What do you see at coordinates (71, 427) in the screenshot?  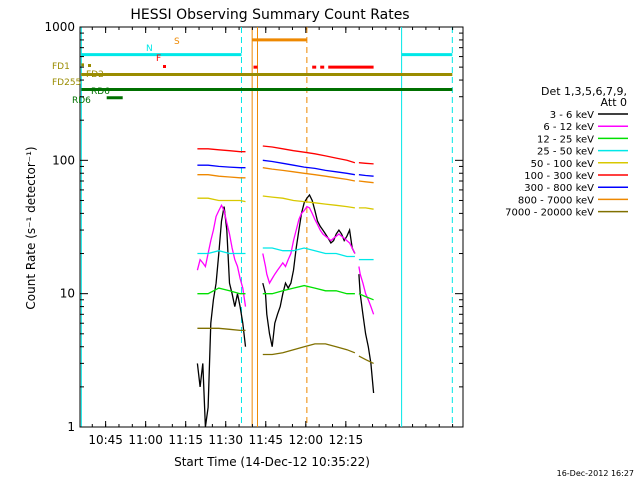 I see `y-tick-label: 1` at bounding box center [71, 427].